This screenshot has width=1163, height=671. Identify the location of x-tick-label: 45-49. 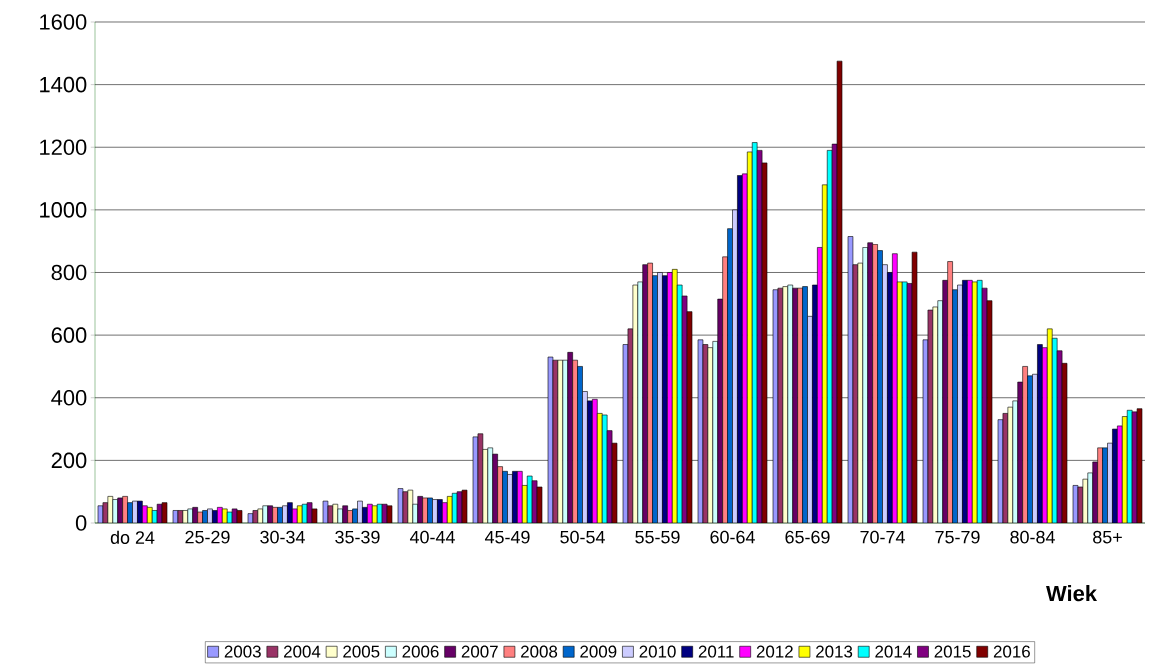
(507, 537).